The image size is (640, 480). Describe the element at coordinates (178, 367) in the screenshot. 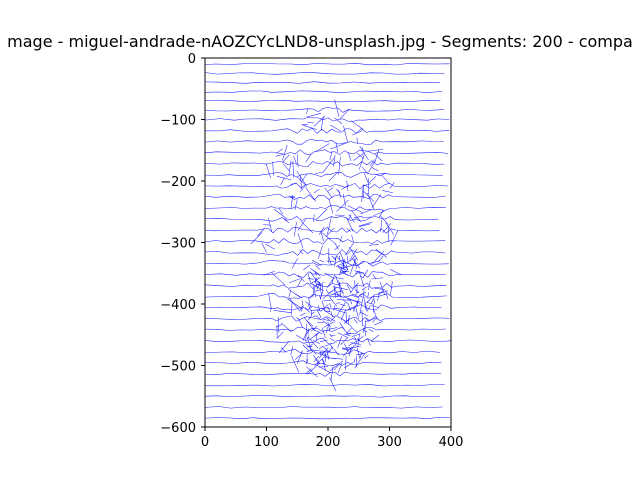

I see `y-tick-label: −500` at that location.